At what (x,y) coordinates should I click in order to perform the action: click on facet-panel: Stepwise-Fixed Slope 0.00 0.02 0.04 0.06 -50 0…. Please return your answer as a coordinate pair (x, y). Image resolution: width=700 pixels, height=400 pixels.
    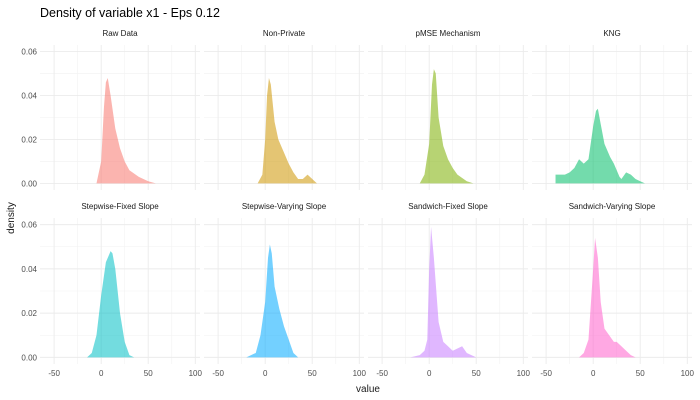
    Looking at the image, I should click on (111, 290).